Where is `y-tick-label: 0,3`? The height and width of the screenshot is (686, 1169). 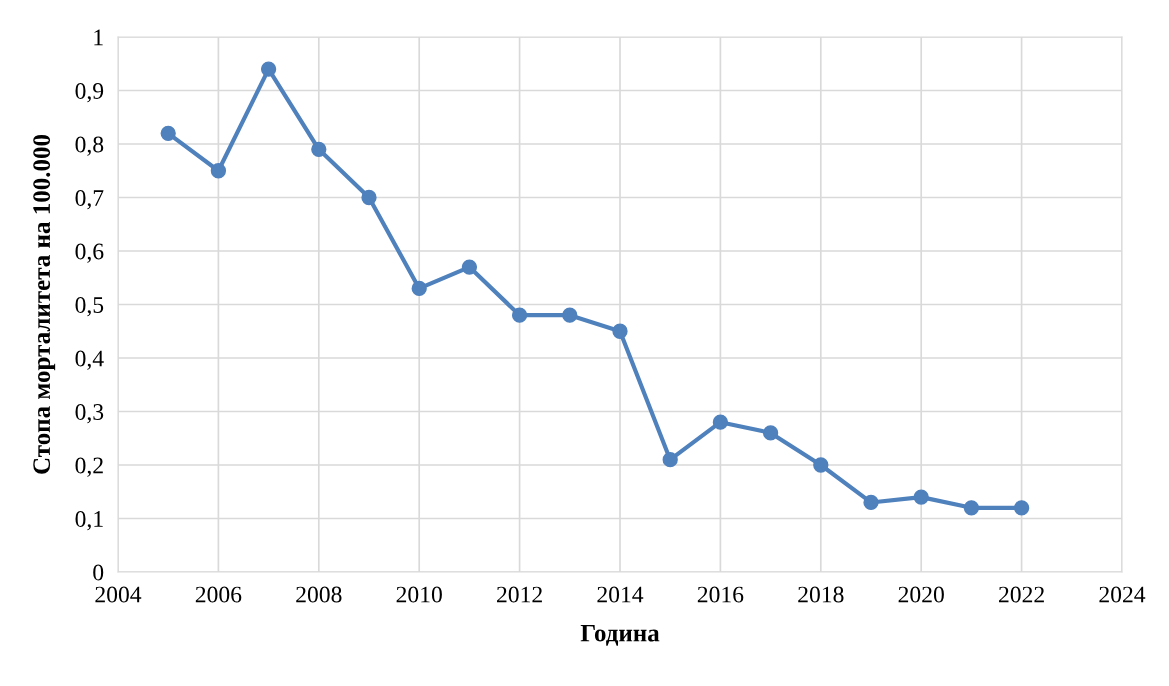
y-tick-label: 0,3 is located at coordinates (89, 413).